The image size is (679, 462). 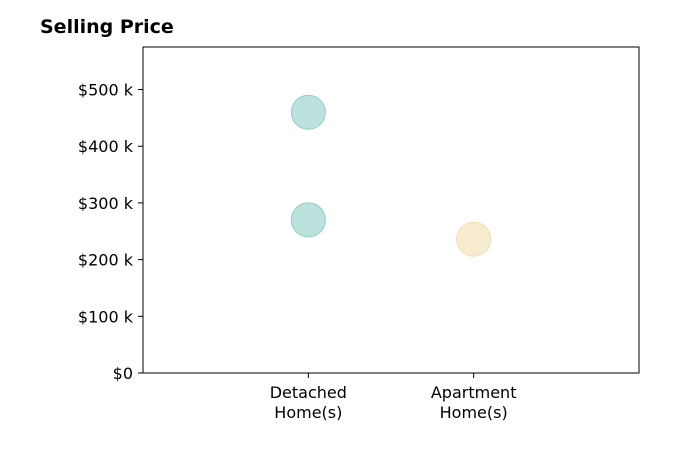 I want to click on y-tick-label: $200 k, so click(x=106, y=260).